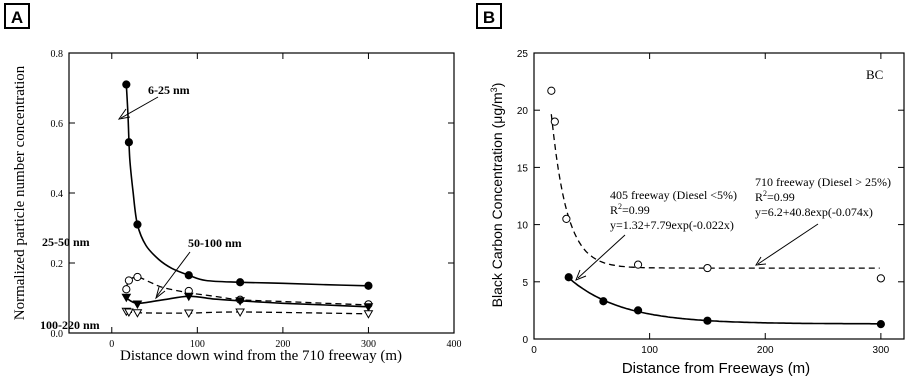 Image resolution: width=913 pixels, height=379 pixels. What do you see at coordinates (672, 225) in the screenshot?
I see `annotation-405-line3: y=1.32+7.79exp(-0.022x)` at bounding box center [672, 225].